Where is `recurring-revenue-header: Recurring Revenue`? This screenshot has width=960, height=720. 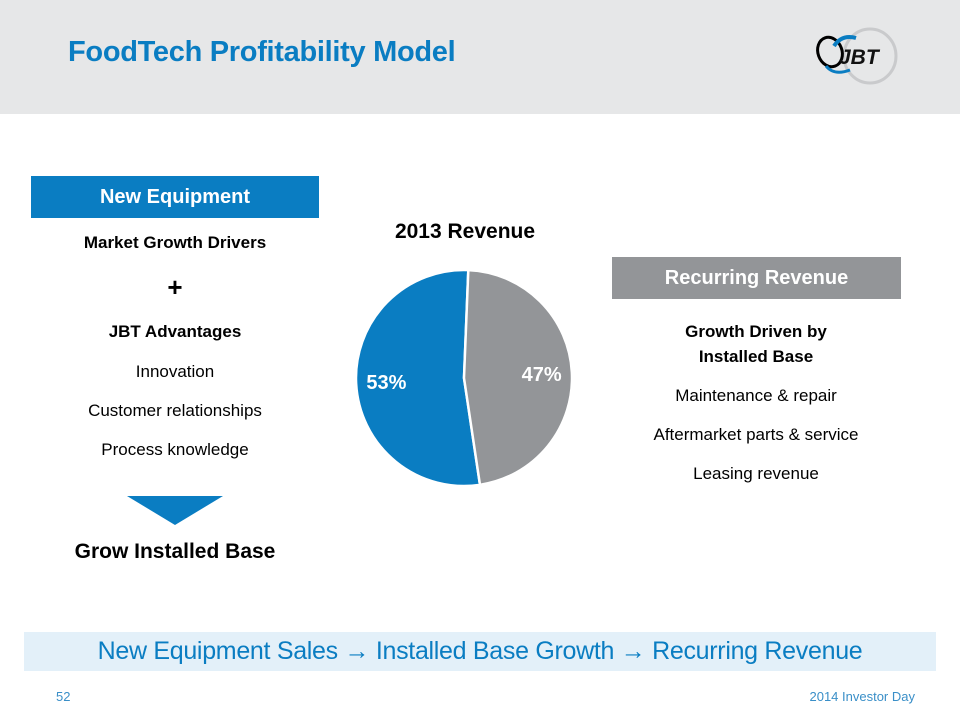
recurring-revenue-header: Recurring Revenue is located at coordinates (756, 278).